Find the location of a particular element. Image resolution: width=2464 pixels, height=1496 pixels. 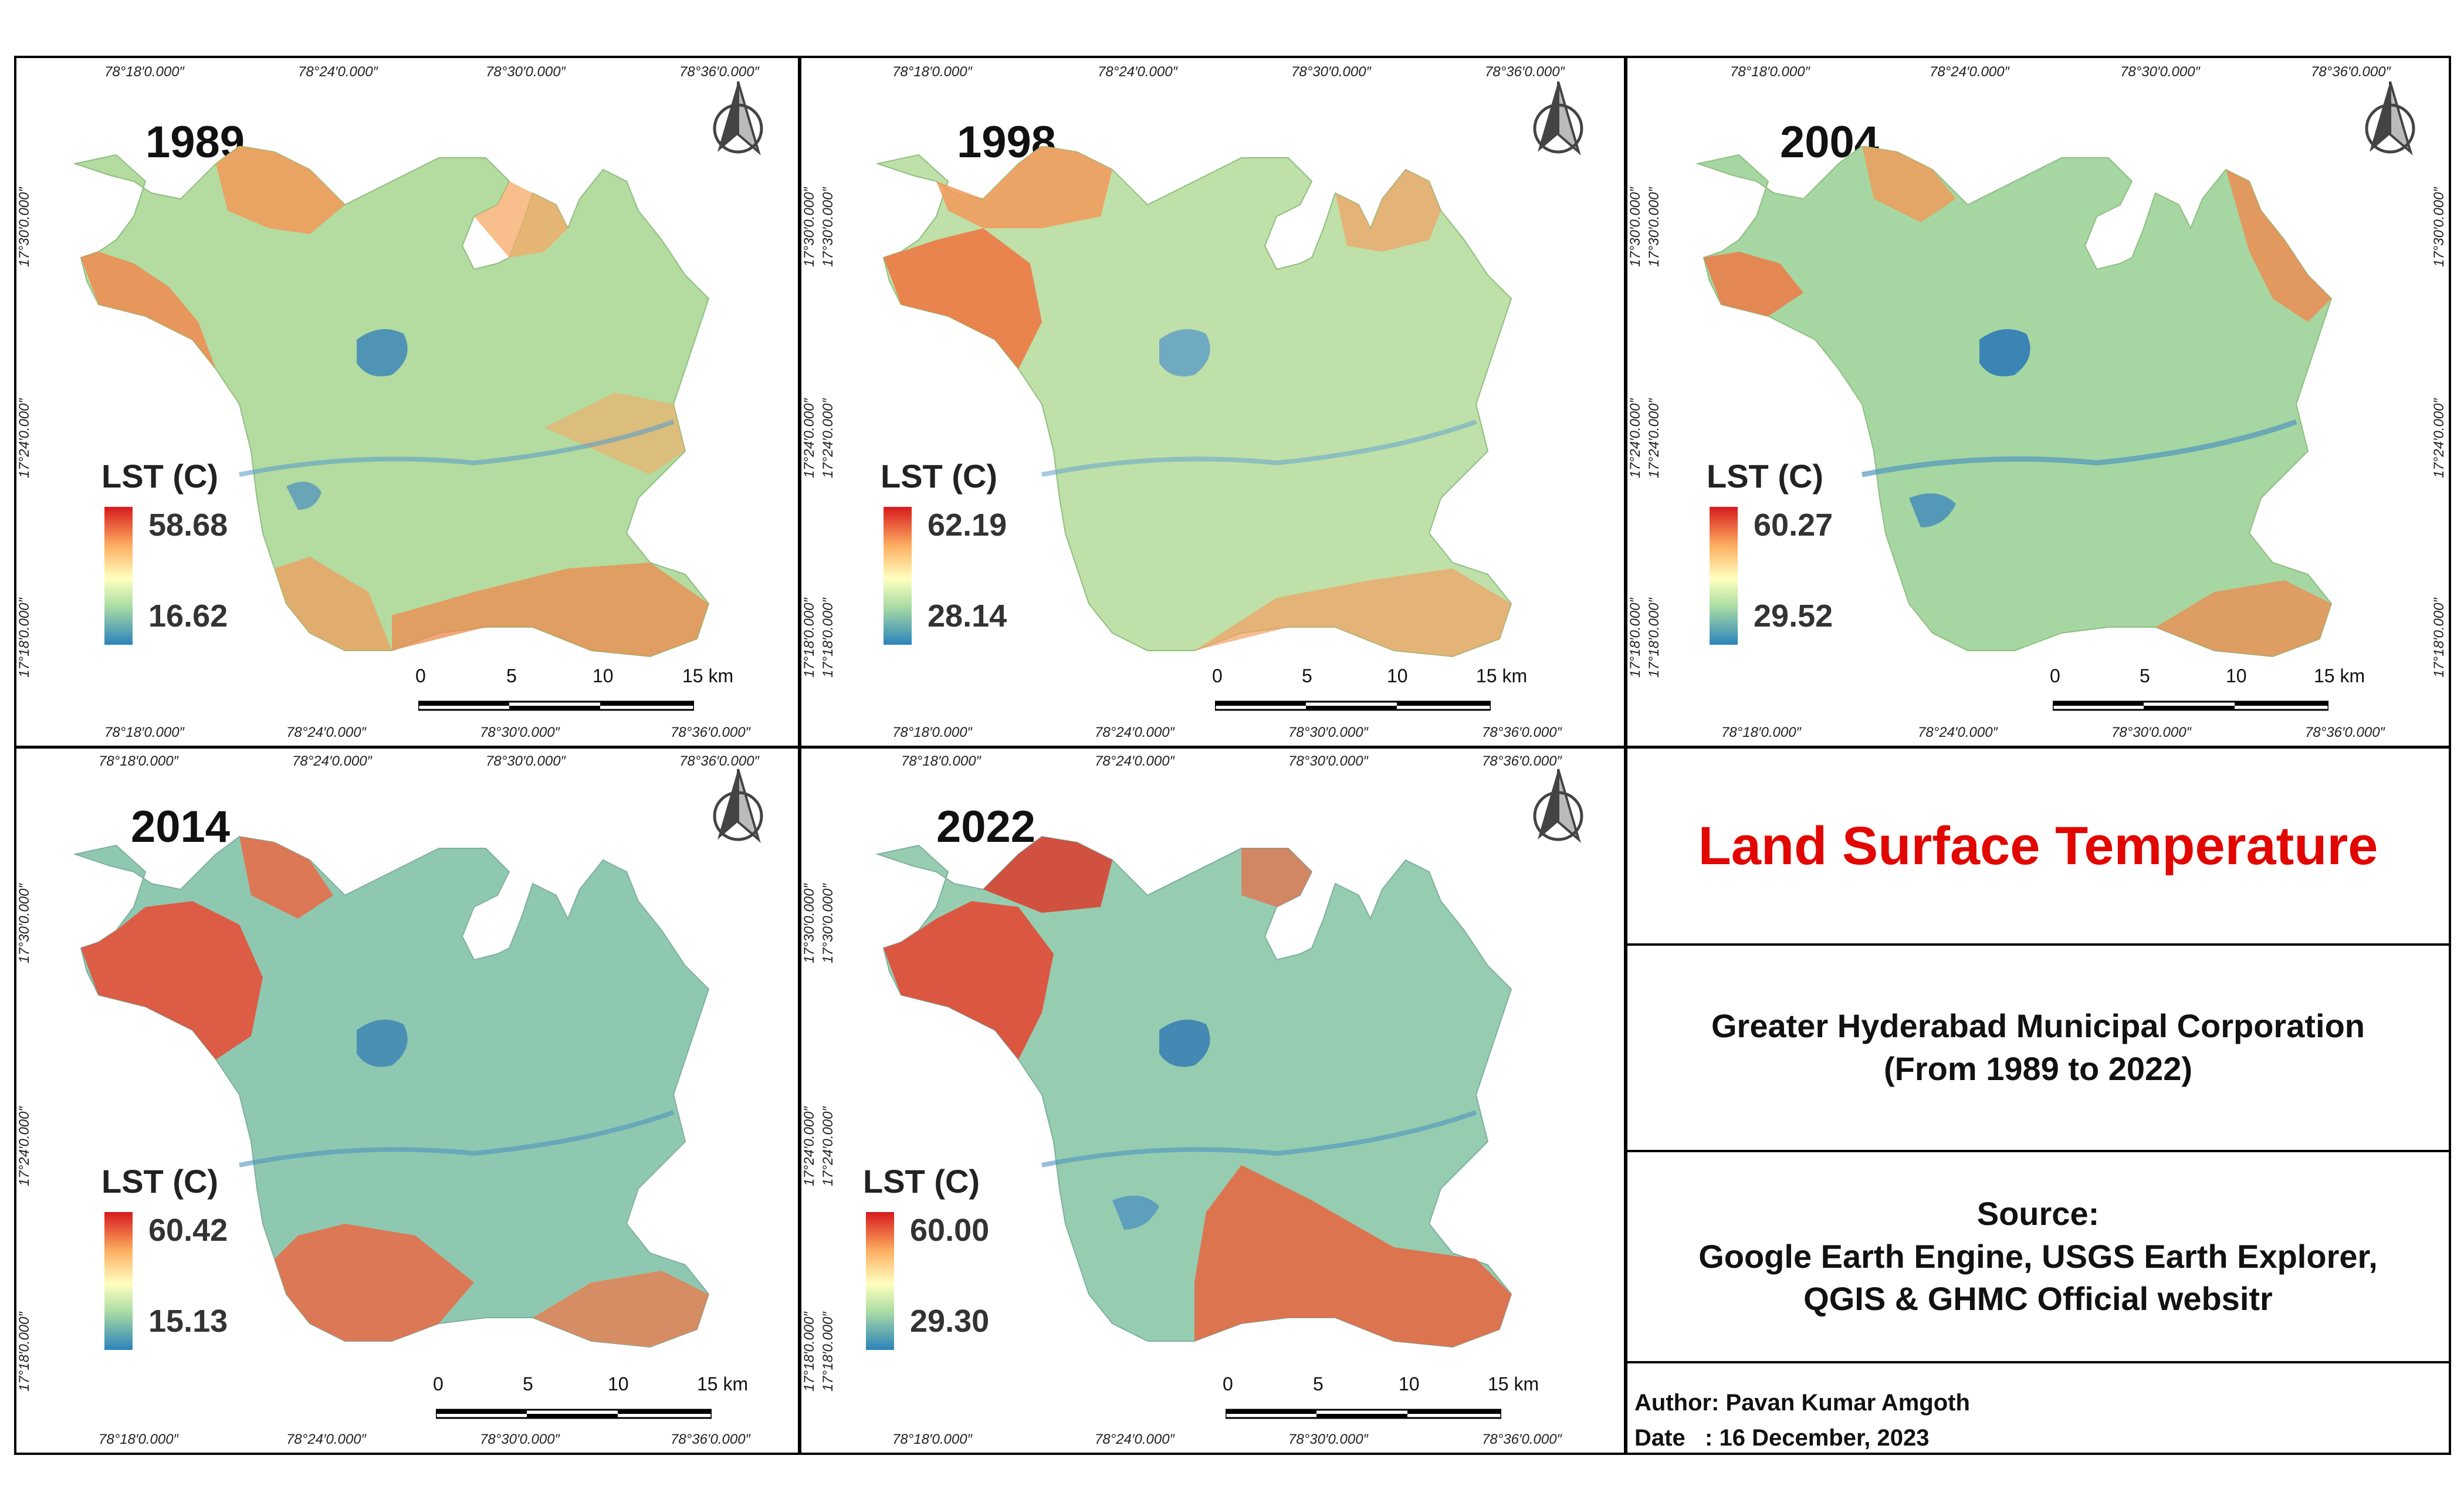

map-title: Land Surface Temperature is located at coordinates (2038, 845).